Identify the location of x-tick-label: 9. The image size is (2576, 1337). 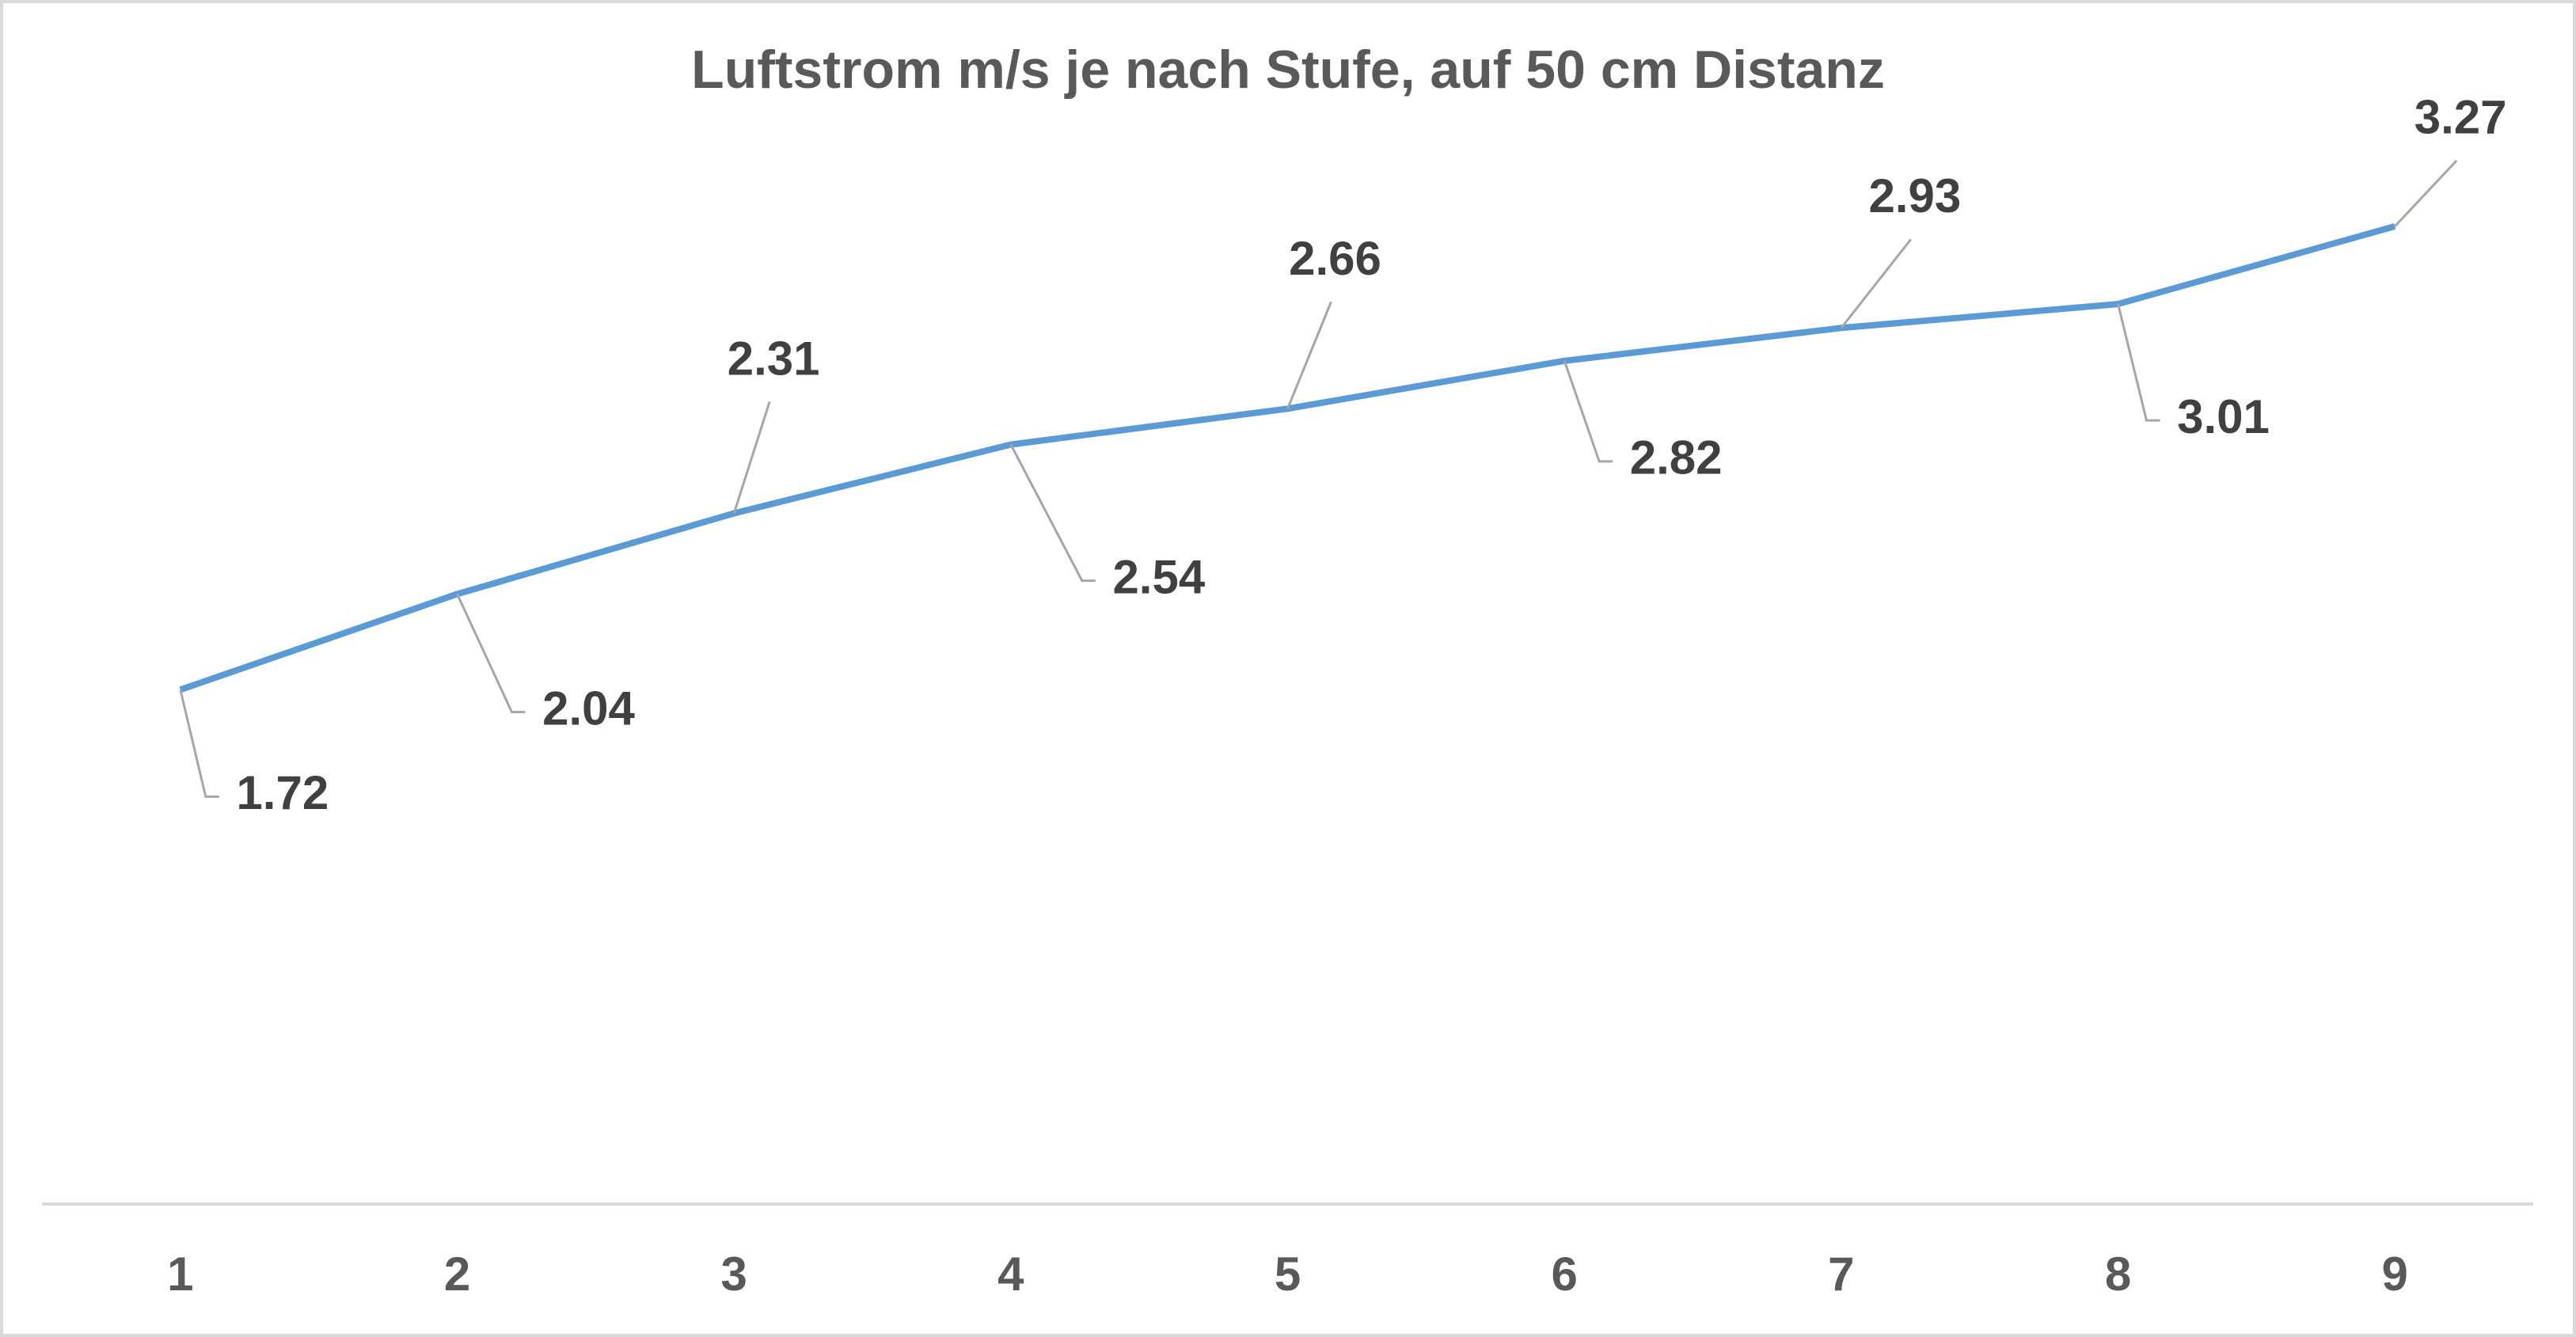
(2394, 1274).